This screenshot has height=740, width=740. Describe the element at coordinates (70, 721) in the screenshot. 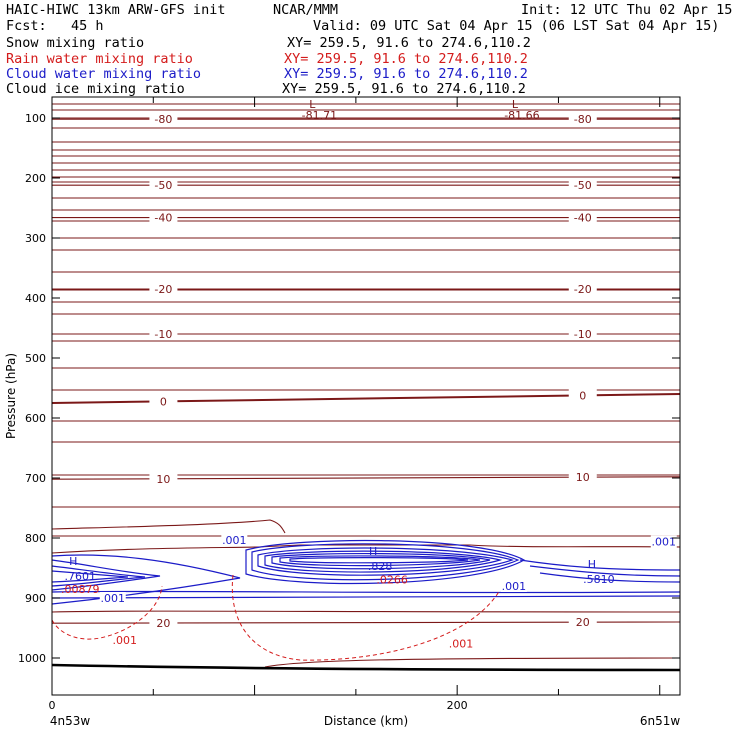

I see `x-start-location-label: 4n53w` at that location.